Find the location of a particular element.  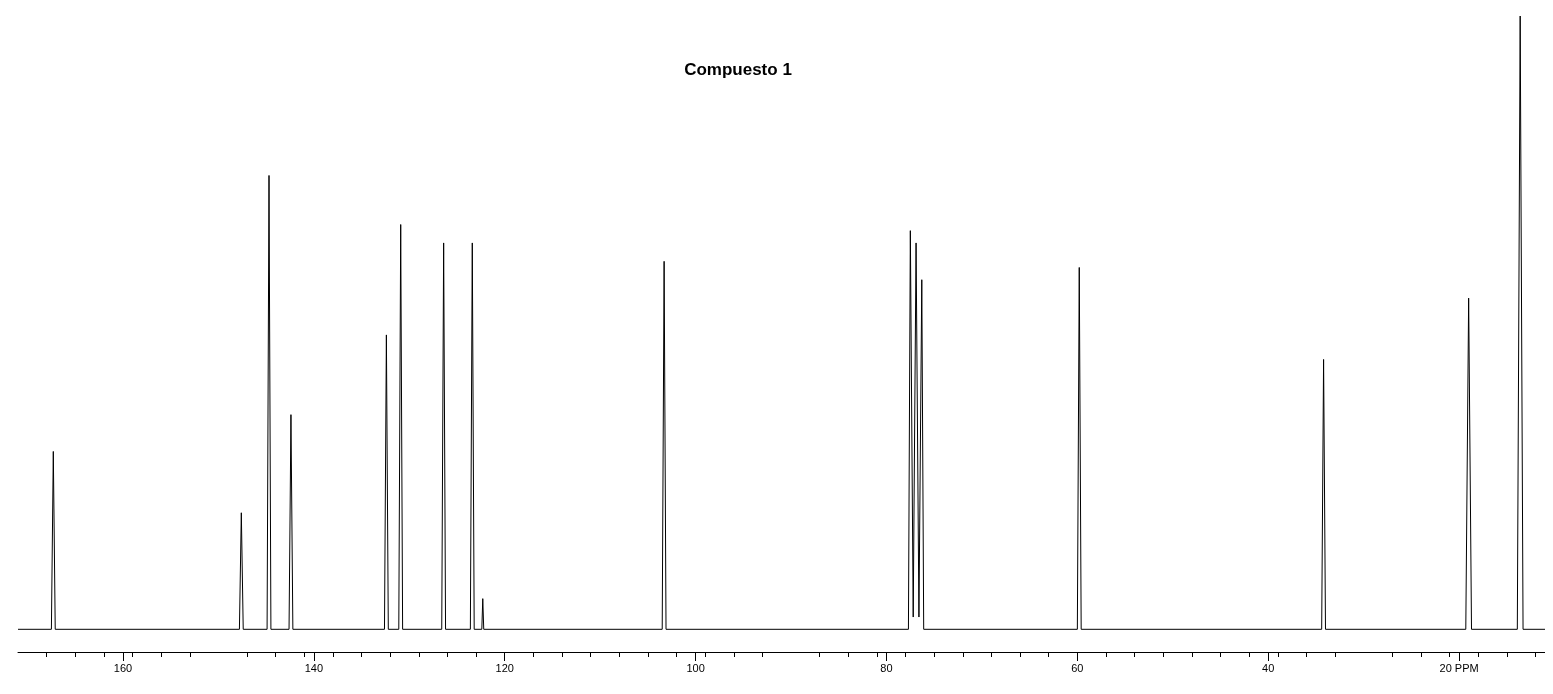

x-tick-label: 40 is located at coordinates (1268, 667).